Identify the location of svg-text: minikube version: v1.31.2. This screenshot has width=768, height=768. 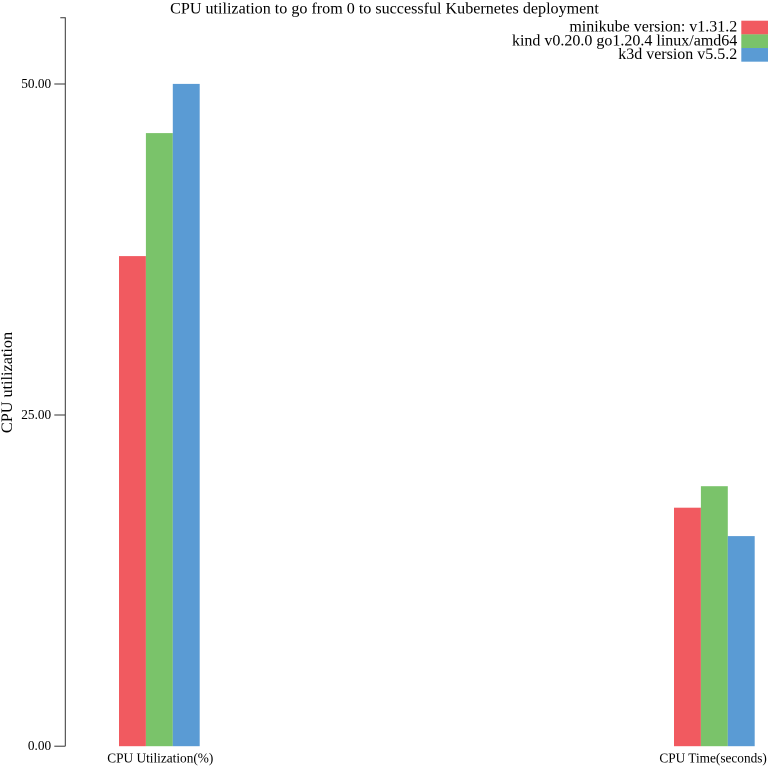
(653, 27).